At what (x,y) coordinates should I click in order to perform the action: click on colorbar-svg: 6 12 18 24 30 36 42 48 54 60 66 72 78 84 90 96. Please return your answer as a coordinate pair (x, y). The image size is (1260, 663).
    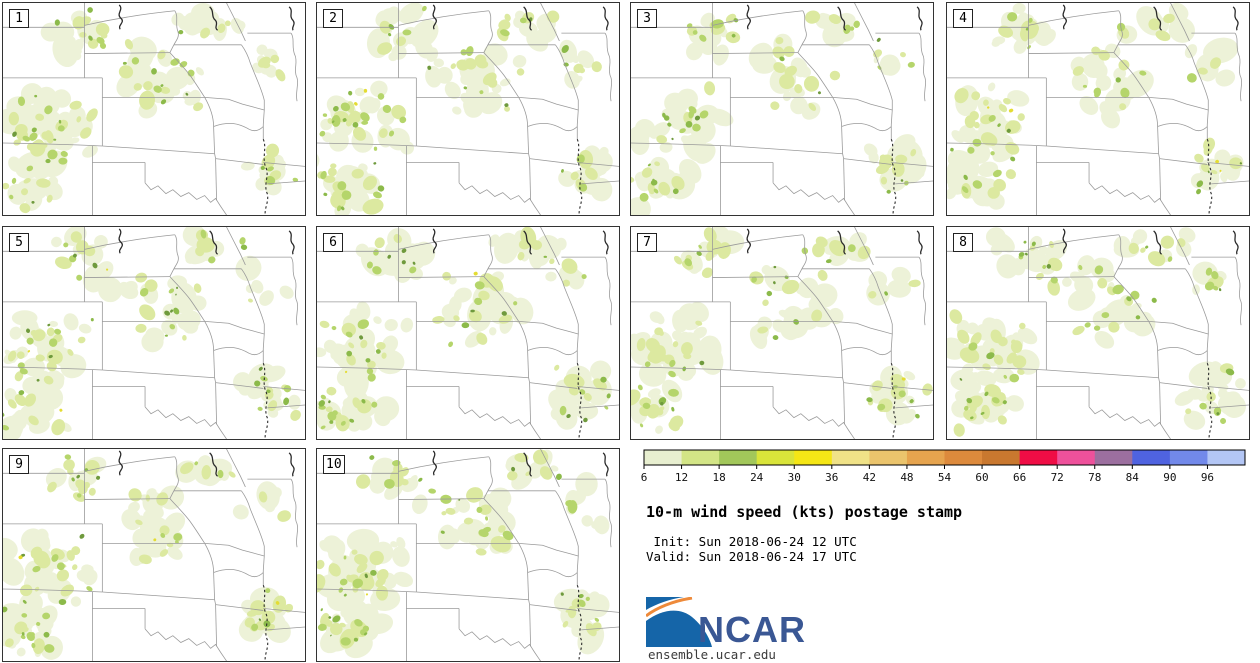
    Looking at the image, I should click on (943, 466).